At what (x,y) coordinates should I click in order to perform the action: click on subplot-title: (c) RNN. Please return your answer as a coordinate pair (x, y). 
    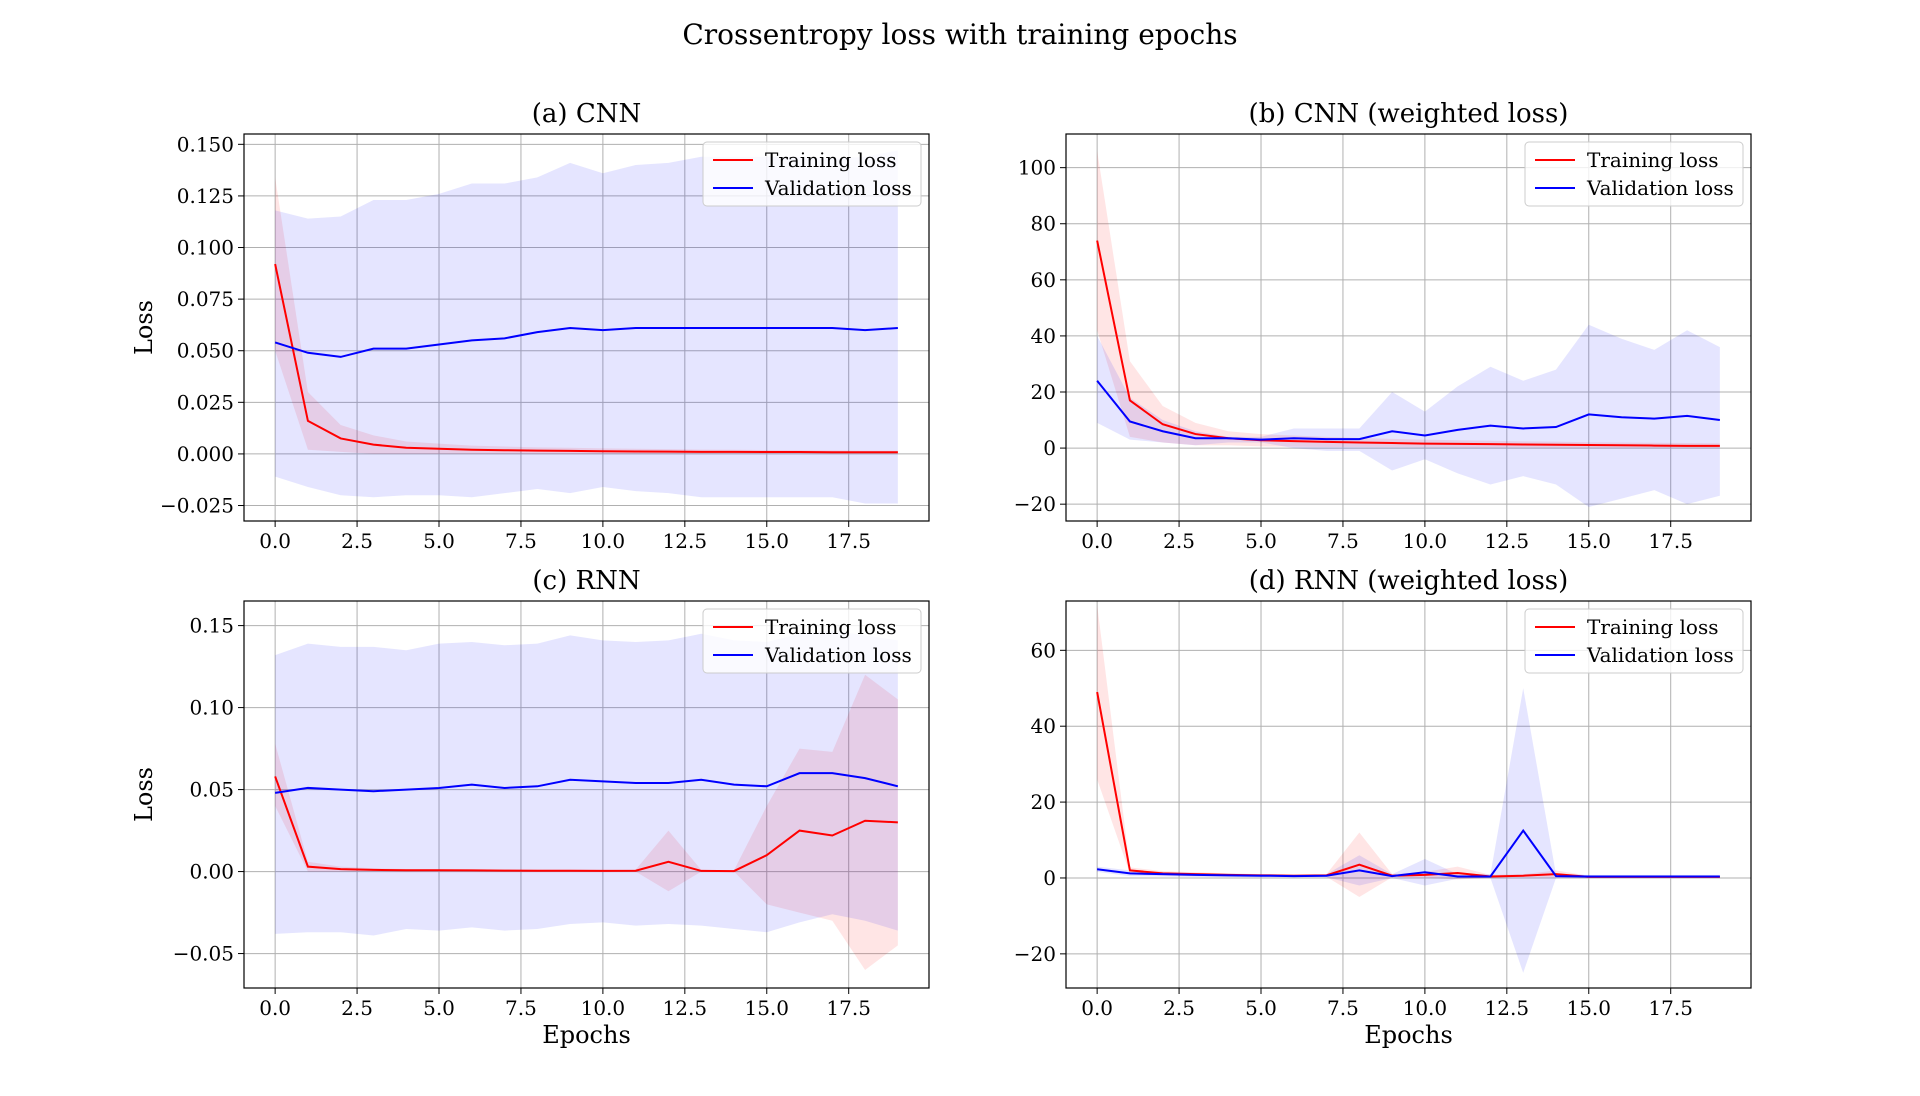
    Looking at the image, I should click on (586, 581).